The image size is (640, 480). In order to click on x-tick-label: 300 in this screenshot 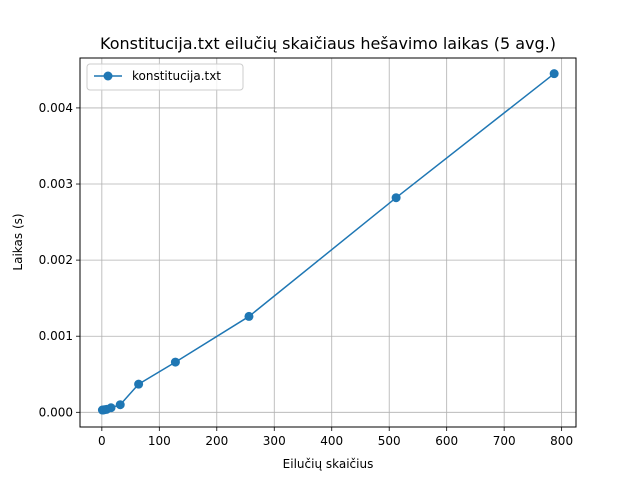, I will do `click(274, 441)`.